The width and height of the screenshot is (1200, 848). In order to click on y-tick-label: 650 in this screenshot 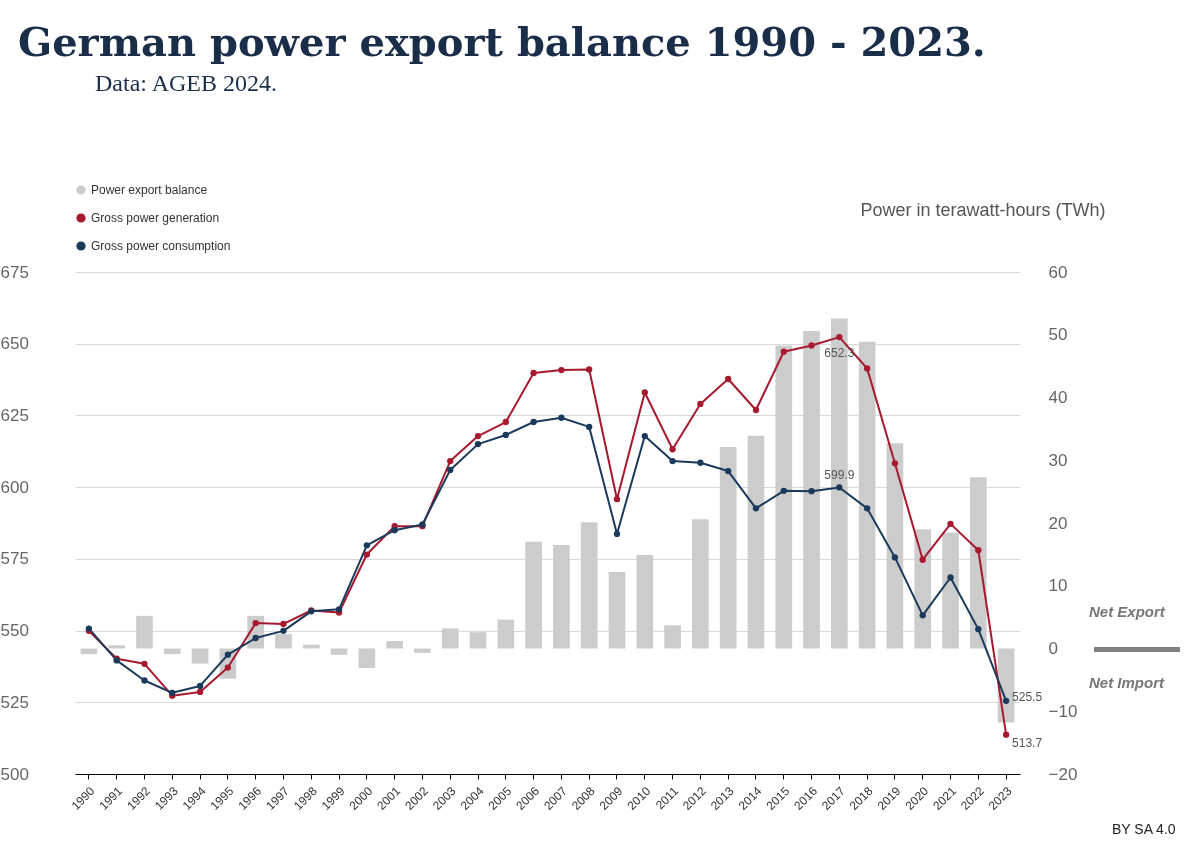, I will do `click(14, 344)`.